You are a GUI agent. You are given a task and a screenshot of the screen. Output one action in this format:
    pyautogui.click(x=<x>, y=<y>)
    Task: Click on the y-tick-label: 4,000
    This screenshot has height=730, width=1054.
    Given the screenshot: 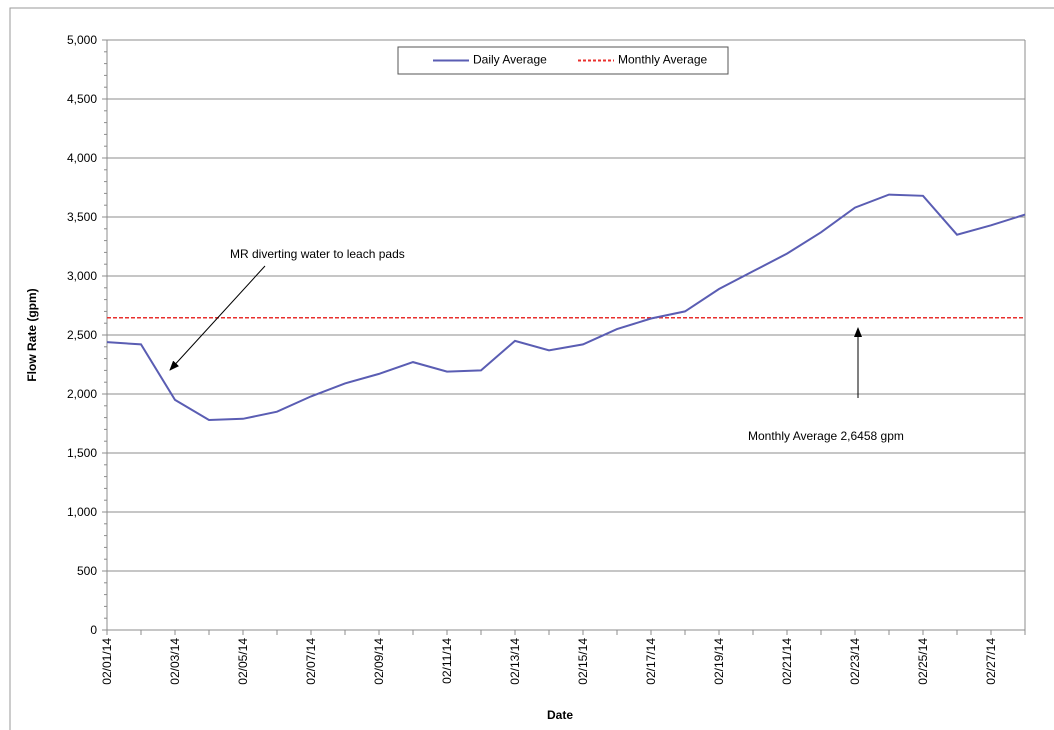 What is the action you would take?
    pyautogui.click(x=82, y=158)
    